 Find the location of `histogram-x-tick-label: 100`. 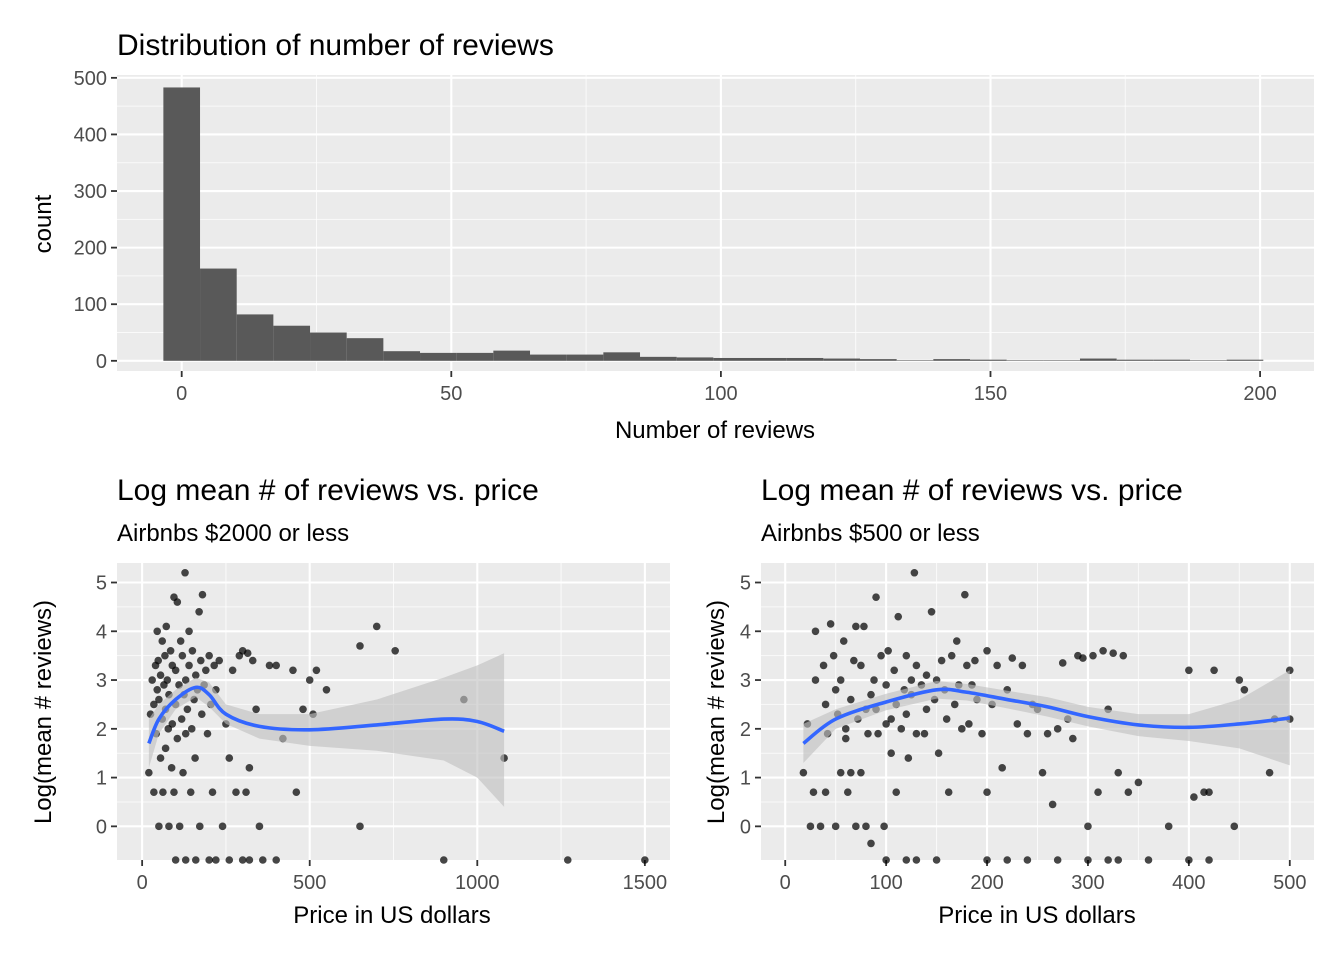

histogram-x-tick-label: 100 is located at coordinates (720, 394).